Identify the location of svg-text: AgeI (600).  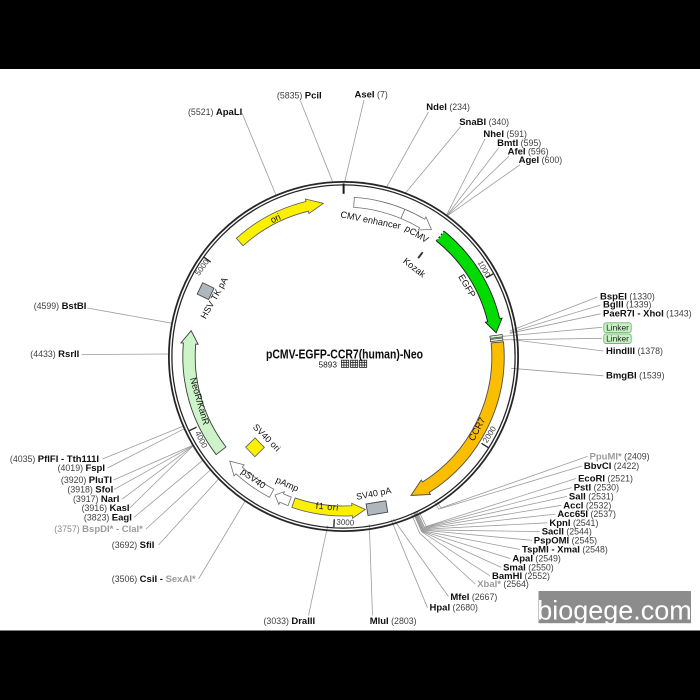
(541, 160).